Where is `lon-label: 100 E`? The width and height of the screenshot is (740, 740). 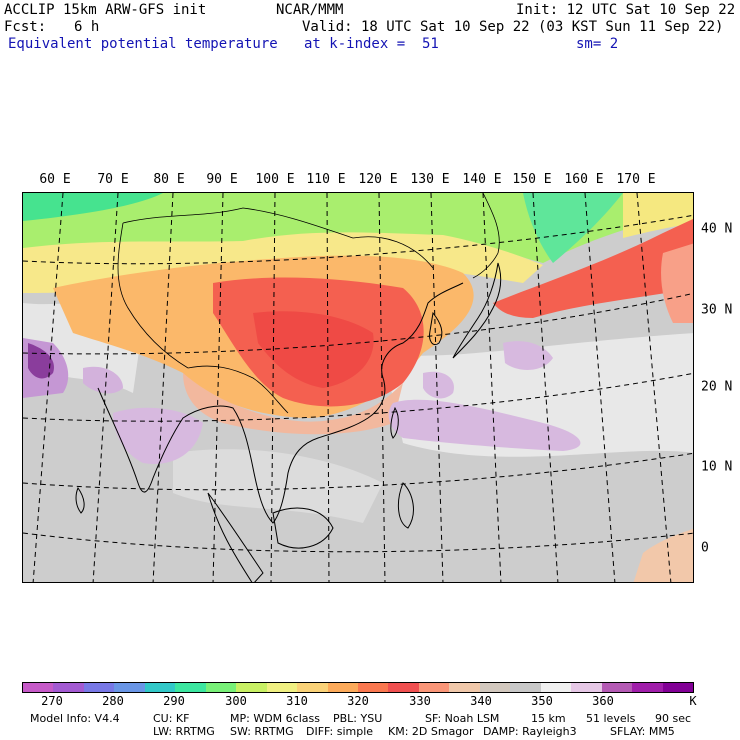 lon-label: 100 E is located at coordinates (275, 179).